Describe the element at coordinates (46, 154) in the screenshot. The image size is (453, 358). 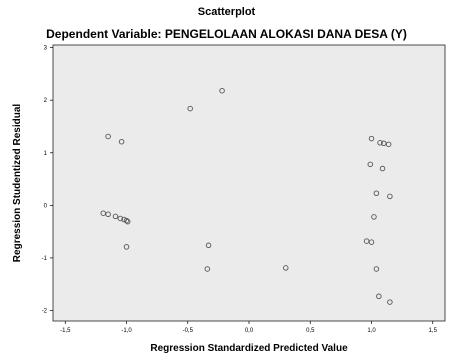
I see `y-tick-label: 1` at that location.